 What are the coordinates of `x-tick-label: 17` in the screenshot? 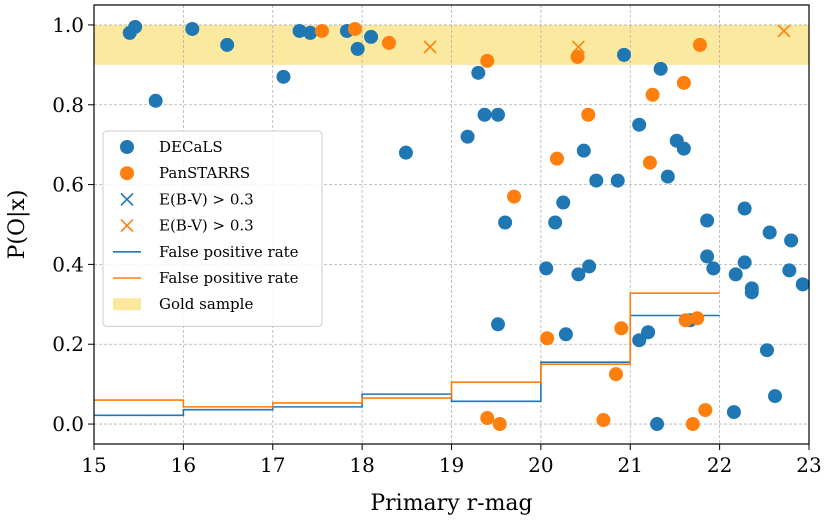 It's located at (272, 465).